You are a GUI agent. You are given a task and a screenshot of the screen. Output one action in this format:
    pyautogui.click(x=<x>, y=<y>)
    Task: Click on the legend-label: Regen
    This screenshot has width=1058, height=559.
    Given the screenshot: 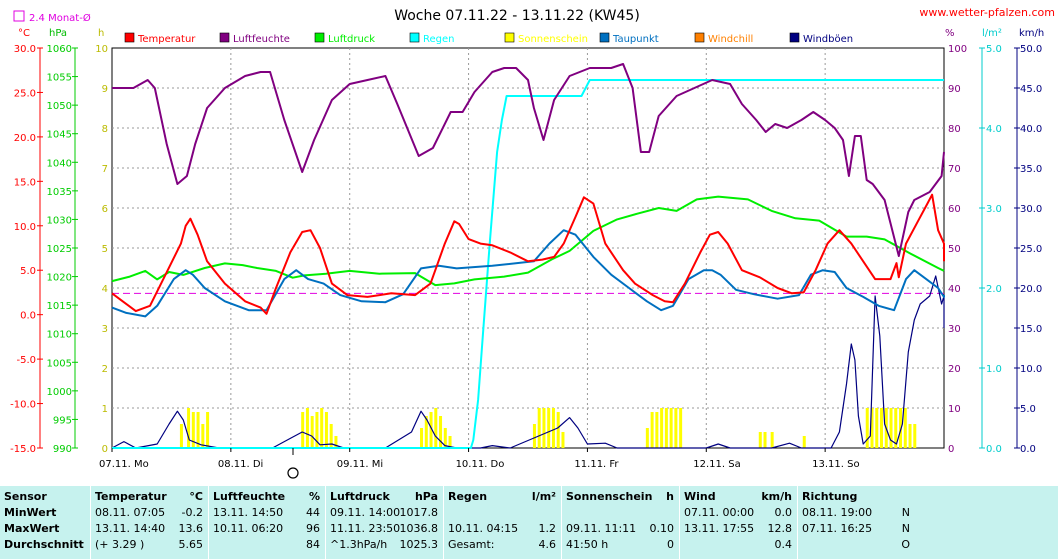 What is the action you would take?
    pyautogui.click(x=439, y=39)
    